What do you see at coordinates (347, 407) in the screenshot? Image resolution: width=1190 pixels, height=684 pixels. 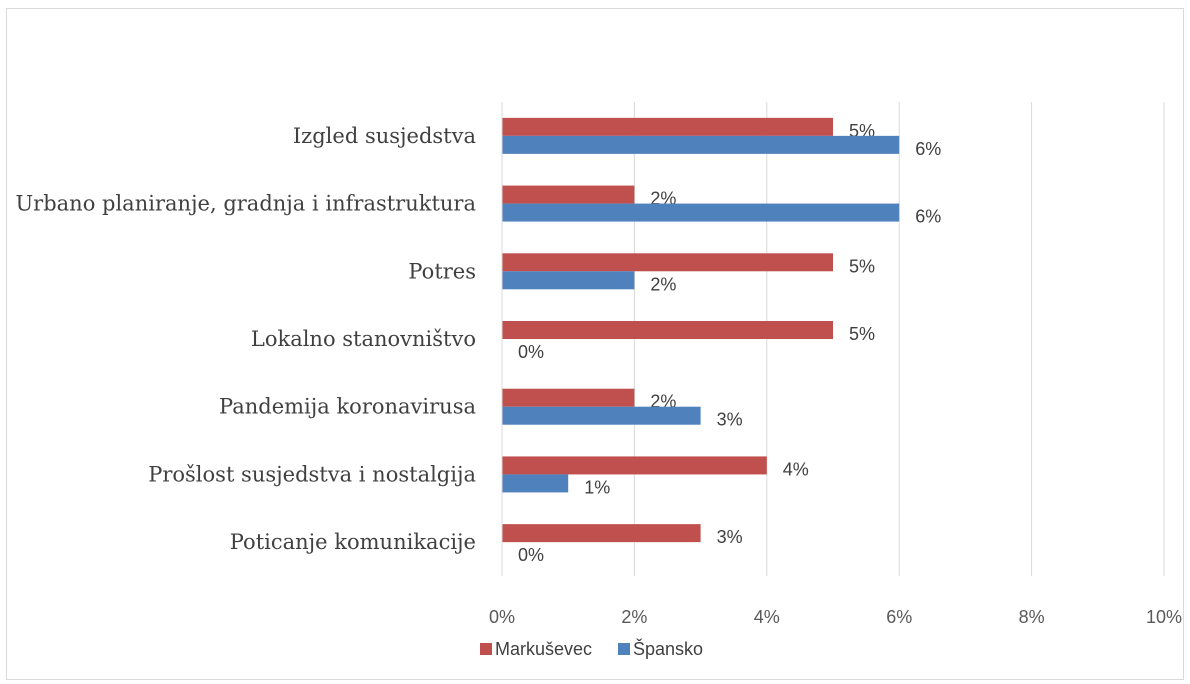 I see `category-label: Pandemija koronavirusa` at bounding box center [347, 407].